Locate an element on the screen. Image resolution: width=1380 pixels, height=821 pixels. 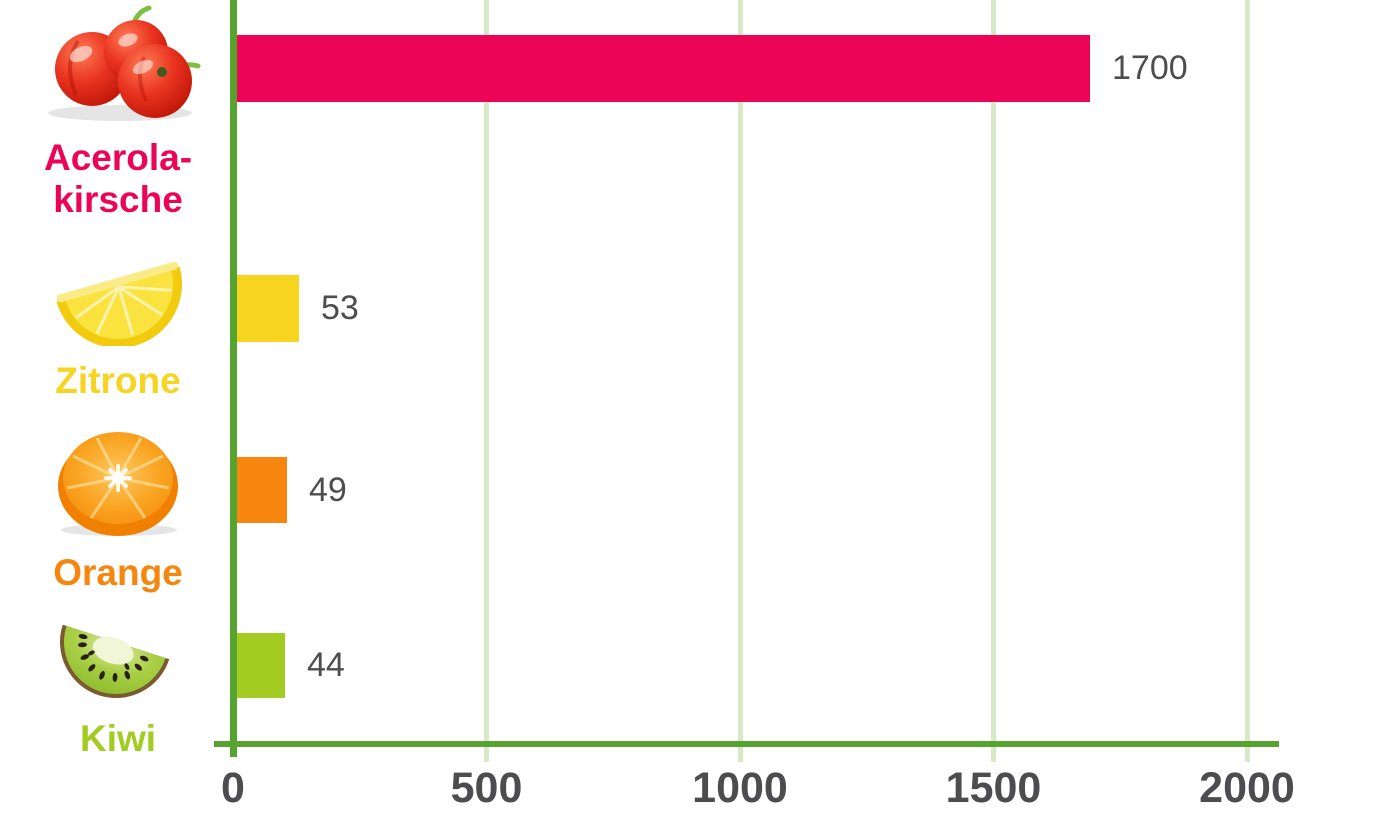
bar-row-kiwi: 44 is located at coordinates (289, 665).